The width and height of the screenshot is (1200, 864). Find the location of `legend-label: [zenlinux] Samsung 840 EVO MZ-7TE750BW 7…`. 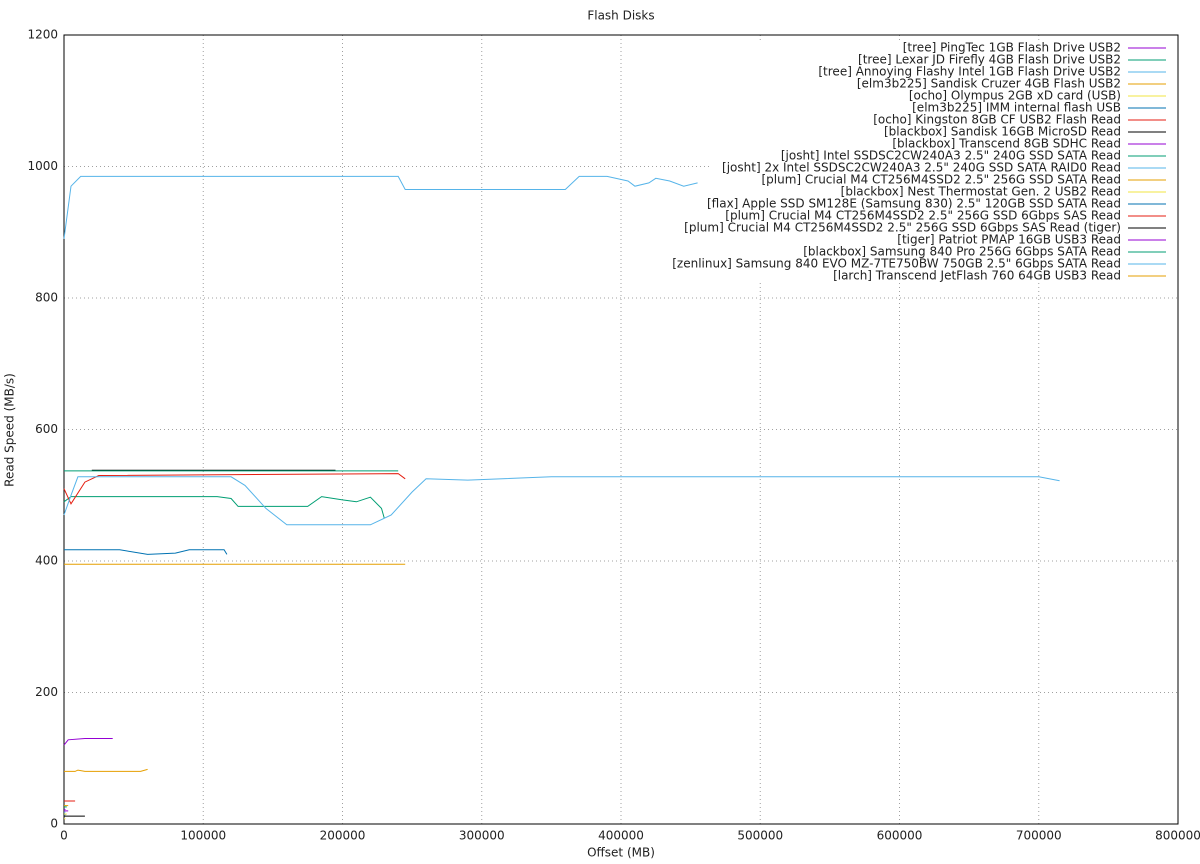

legend-label: [zenlinux] Samsung 840 EVO MZ-7TE750BW 7… is located at coordinates (896, 264).